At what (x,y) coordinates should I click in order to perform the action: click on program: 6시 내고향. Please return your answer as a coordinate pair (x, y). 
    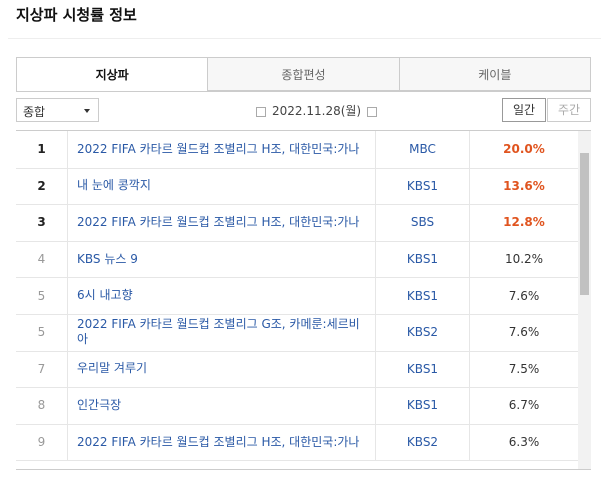
    Looking at the image, I should click on (222, 295).